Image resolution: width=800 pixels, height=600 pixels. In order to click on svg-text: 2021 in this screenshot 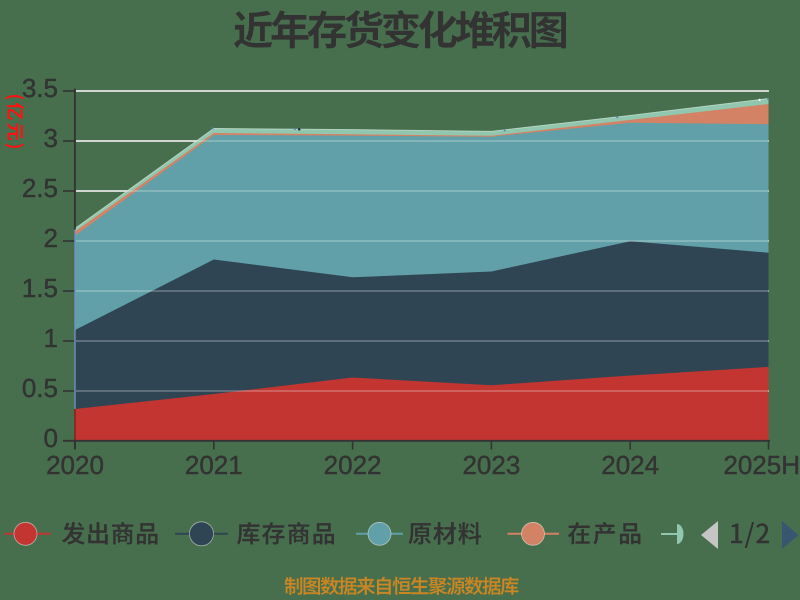, I will do `click(214, 465)`.